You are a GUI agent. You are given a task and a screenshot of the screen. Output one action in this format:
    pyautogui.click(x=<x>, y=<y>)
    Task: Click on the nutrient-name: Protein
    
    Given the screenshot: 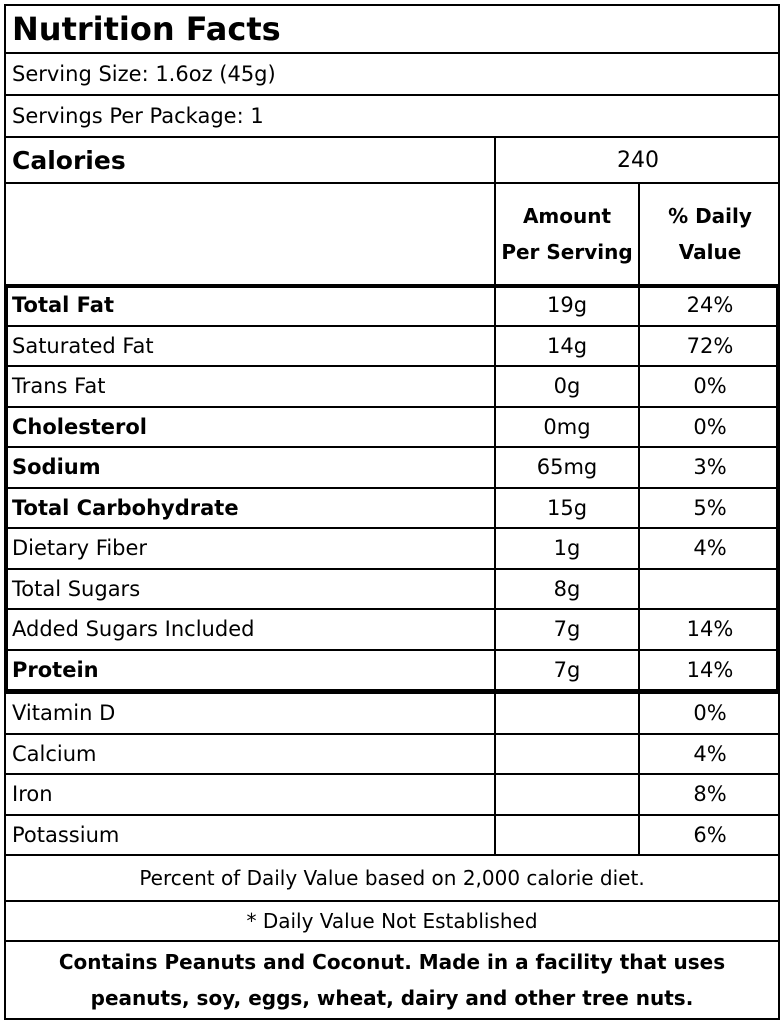 What is the action you would take?
    pyautogui.click(x=55, y=669)
    